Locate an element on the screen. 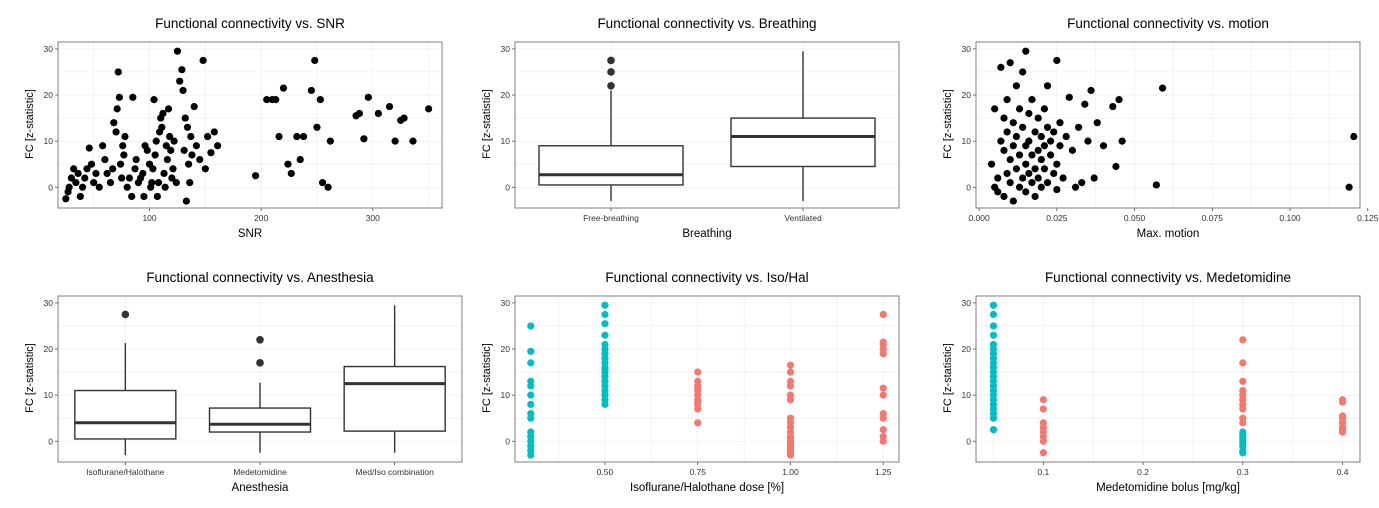 This screenshot has width=1379, height=508. x-tick-label: 0.025 is located at coordinates (1057, 218).